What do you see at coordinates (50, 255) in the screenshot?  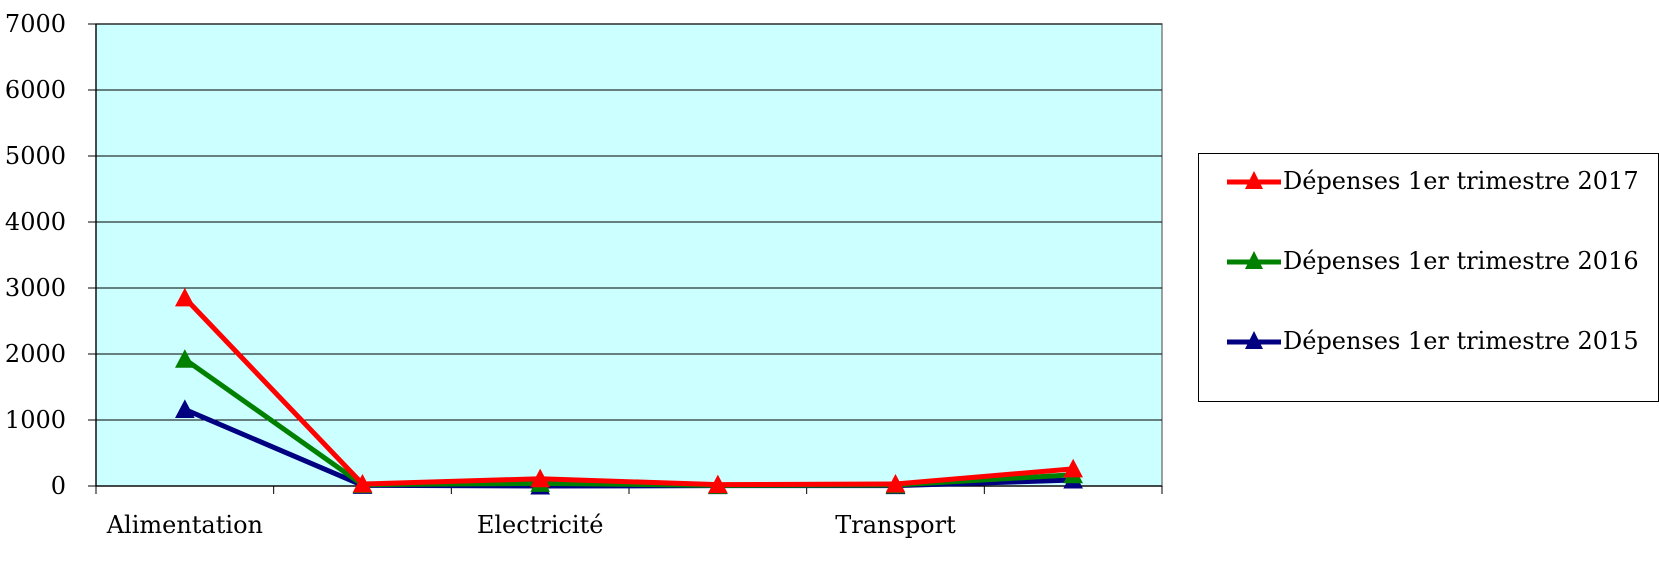 I see `y-axis-ticks: 0 1000 2000 3000 4000 5000 6000 7000` at bounding box center [50, 255].